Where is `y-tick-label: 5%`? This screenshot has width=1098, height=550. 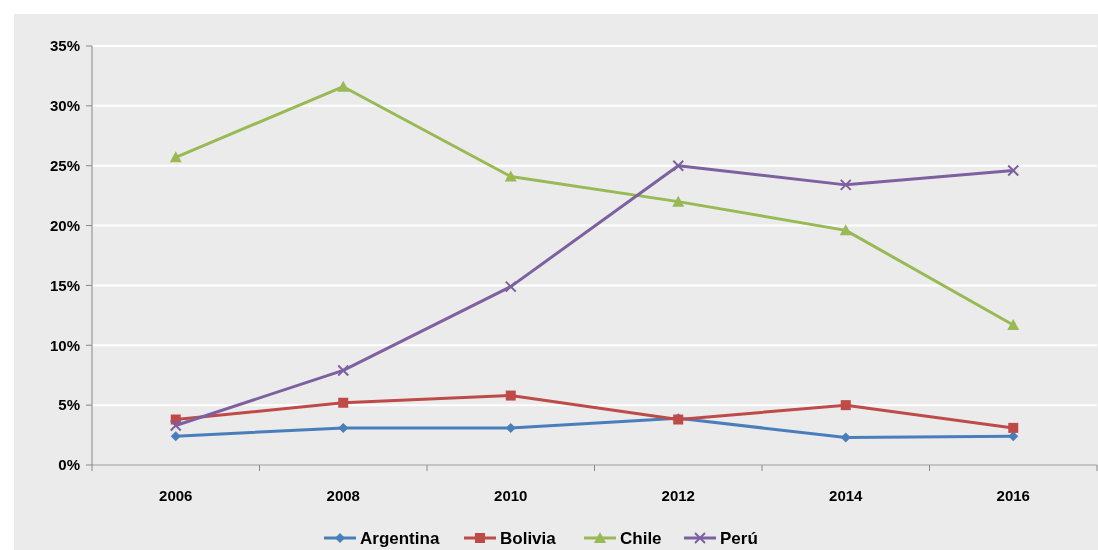
y-tick-label: 5% is located at coordinates (69, 405).